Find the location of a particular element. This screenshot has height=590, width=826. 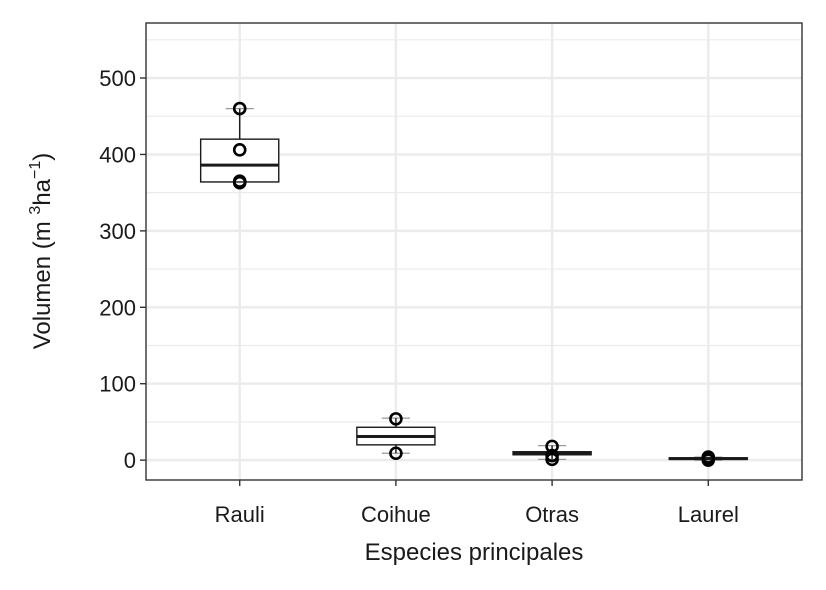

y-tick-label: 100 is located at coordinates (117, 384).